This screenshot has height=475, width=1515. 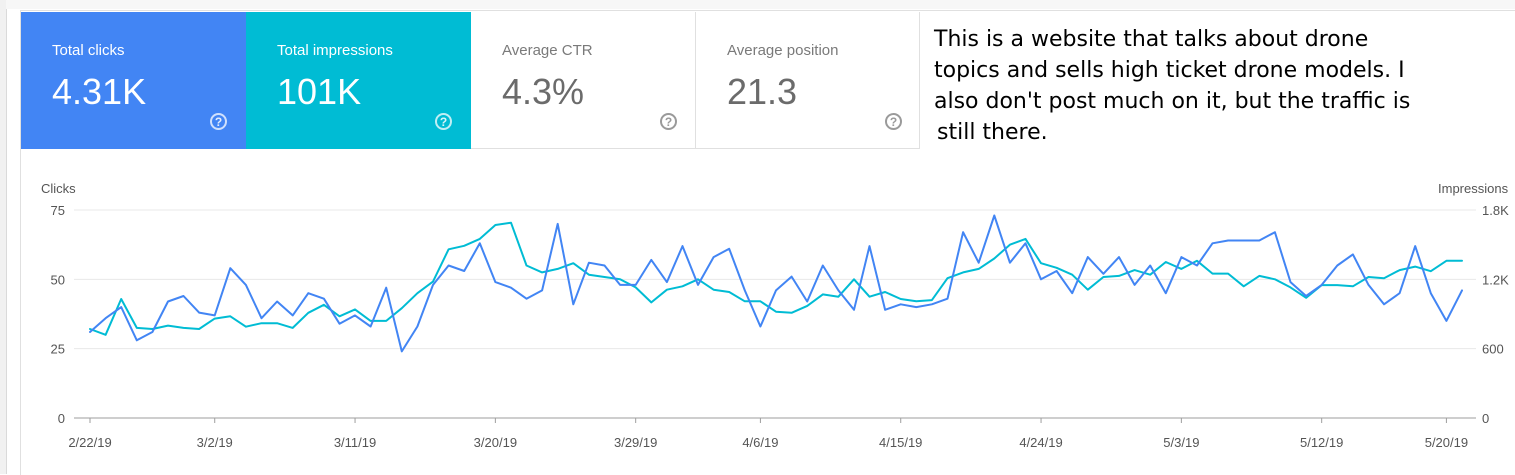 What do you see at coordinates (543, 91) in the screenshot?
I see `average-ctr-value: 4.3%` at bounding box center [543, 91].